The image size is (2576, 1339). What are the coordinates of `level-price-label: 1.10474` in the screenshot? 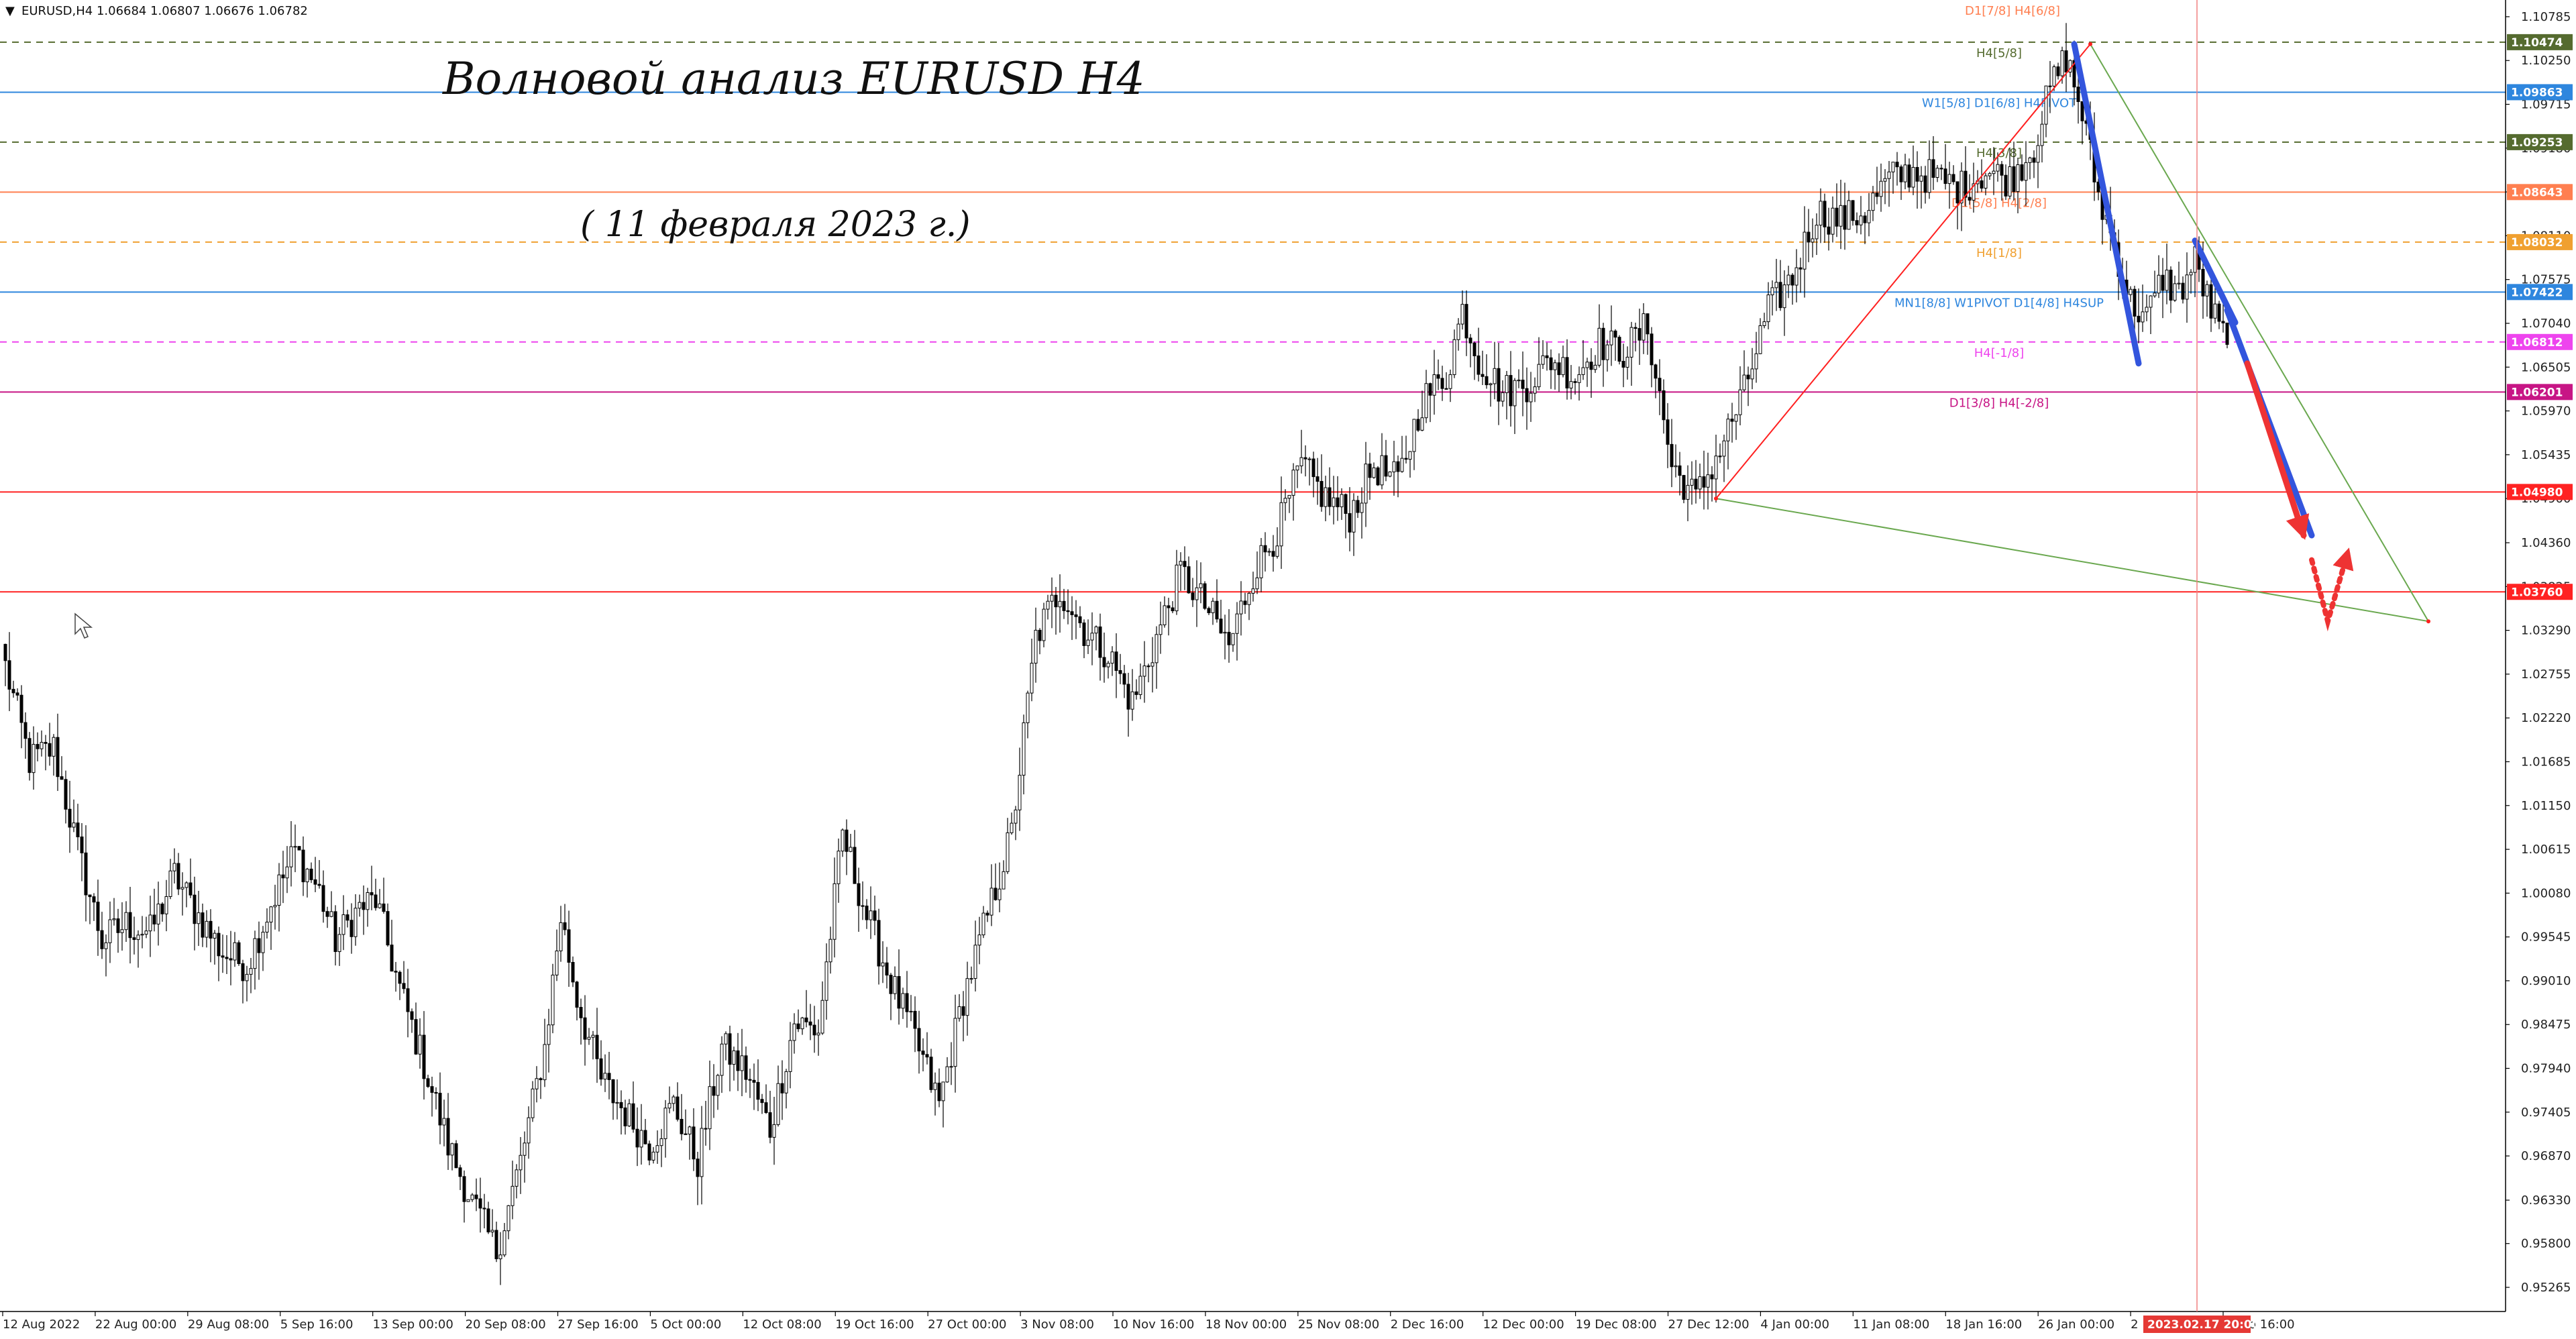 It's located at (2537, 43).